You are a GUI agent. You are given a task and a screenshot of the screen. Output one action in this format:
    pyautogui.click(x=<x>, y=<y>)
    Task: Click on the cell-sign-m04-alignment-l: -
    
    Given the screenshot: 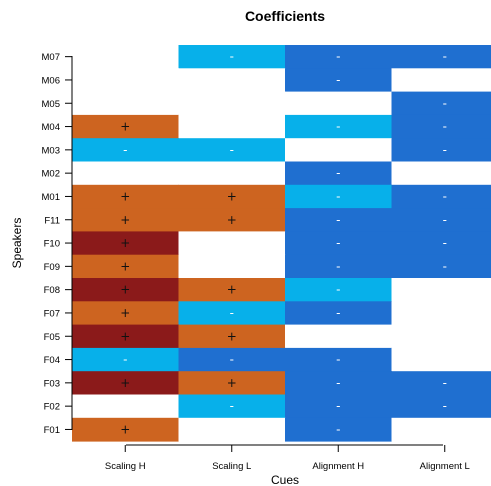 What is the action you would take?
    pyautogui.click(x=445, y=127)
    